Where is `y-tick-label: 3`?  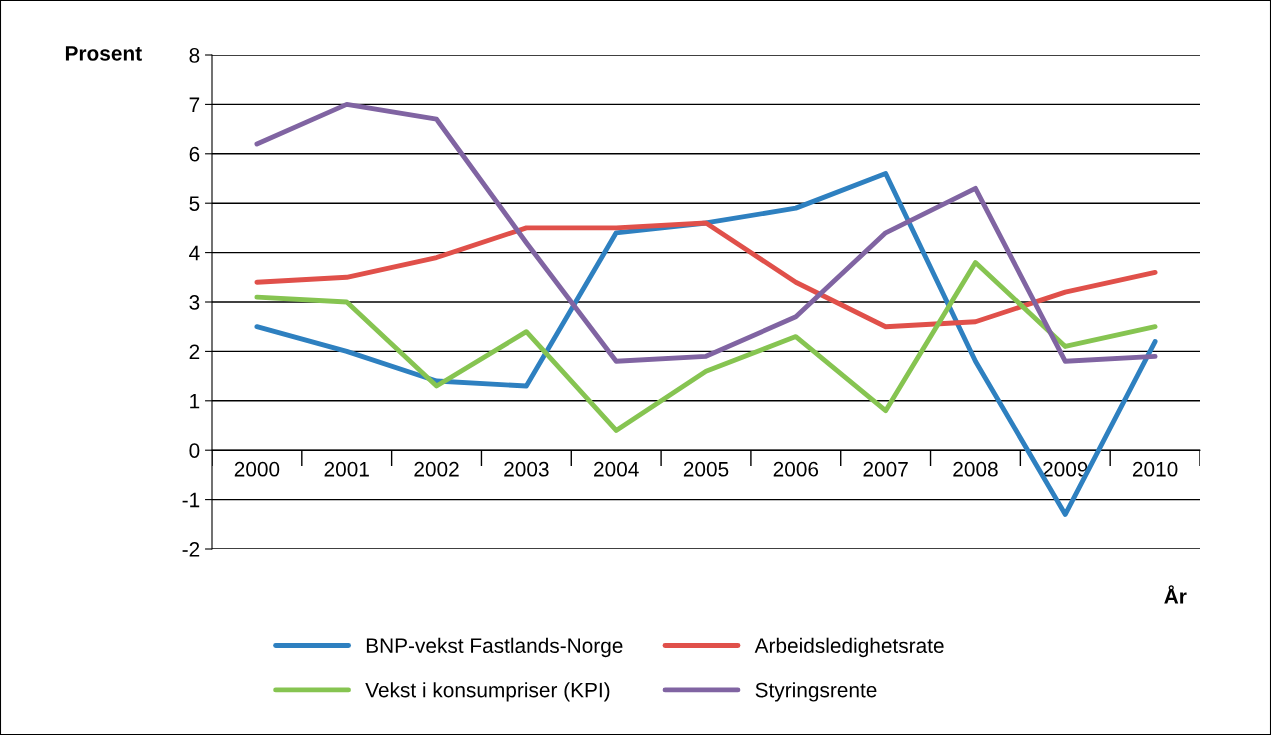
y-tick-label: 3 is located at coordinates (194, 302).